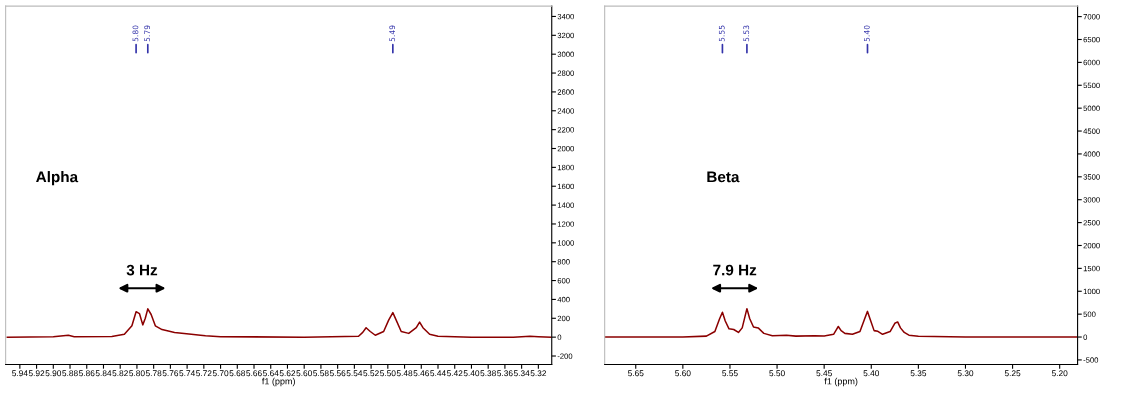  I want to click on x-tick-label: 5.86, so click(86, 373).